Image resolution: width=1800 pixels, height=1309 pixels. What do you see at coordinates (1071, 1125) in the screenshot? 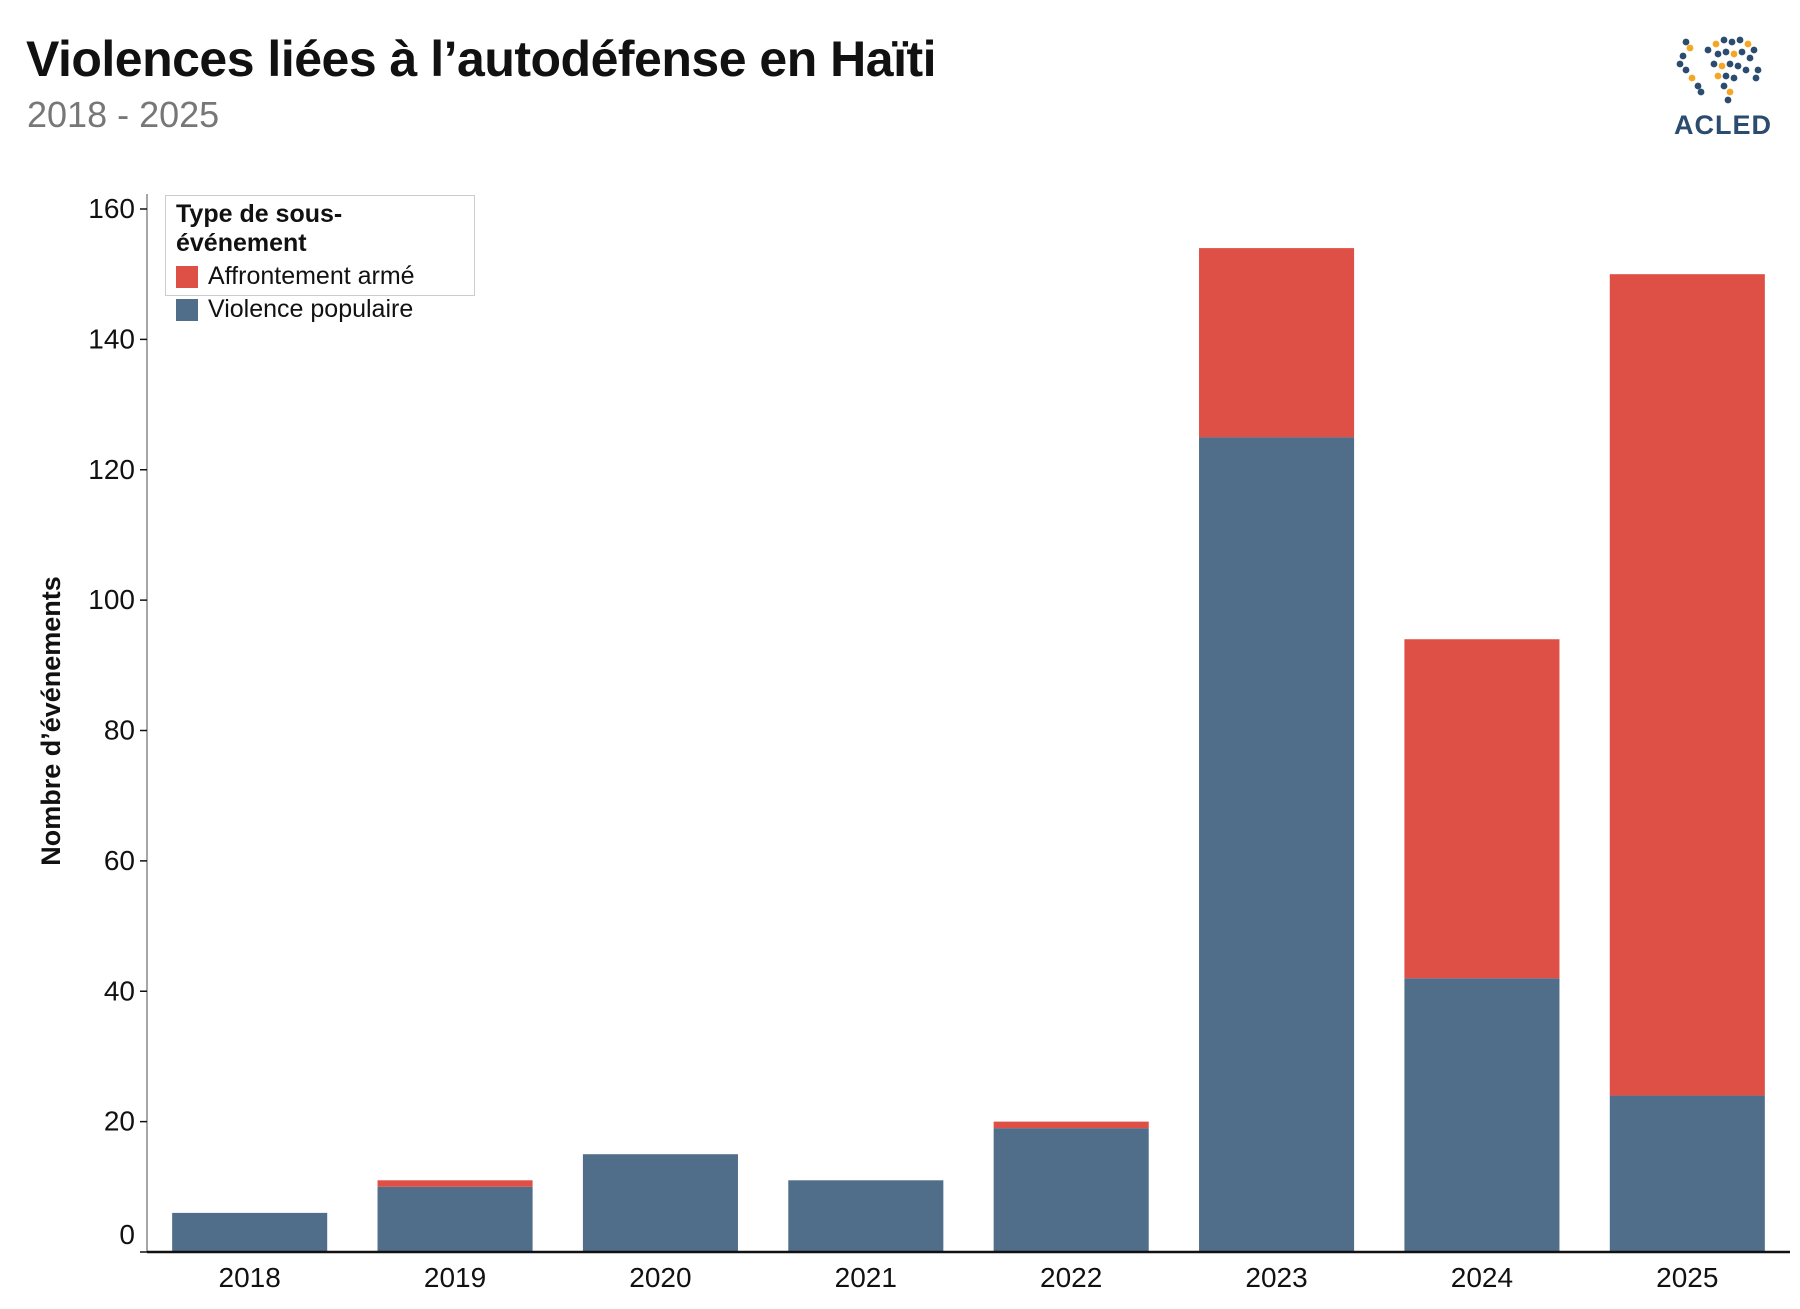
I see `bar-2022-affrontement-arme` at bounding box center [1071, 1125].